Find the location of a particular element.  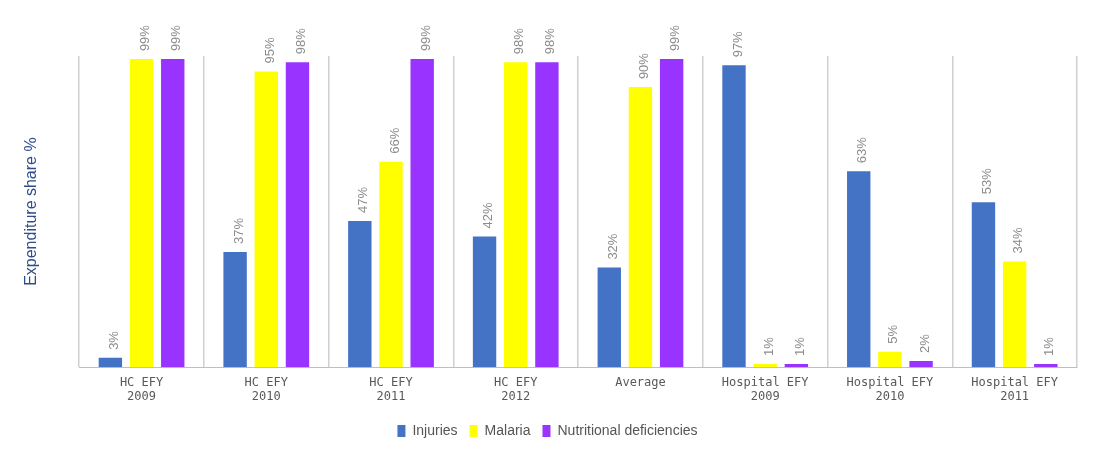

legend-label: Injuries is located at coordinates (435, 429).